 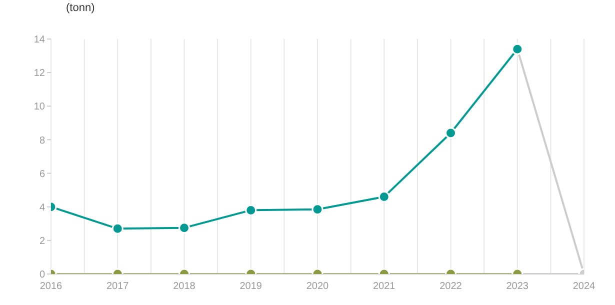 I want to click on y-axis-title: (tonn), so click(x=80, y=8).